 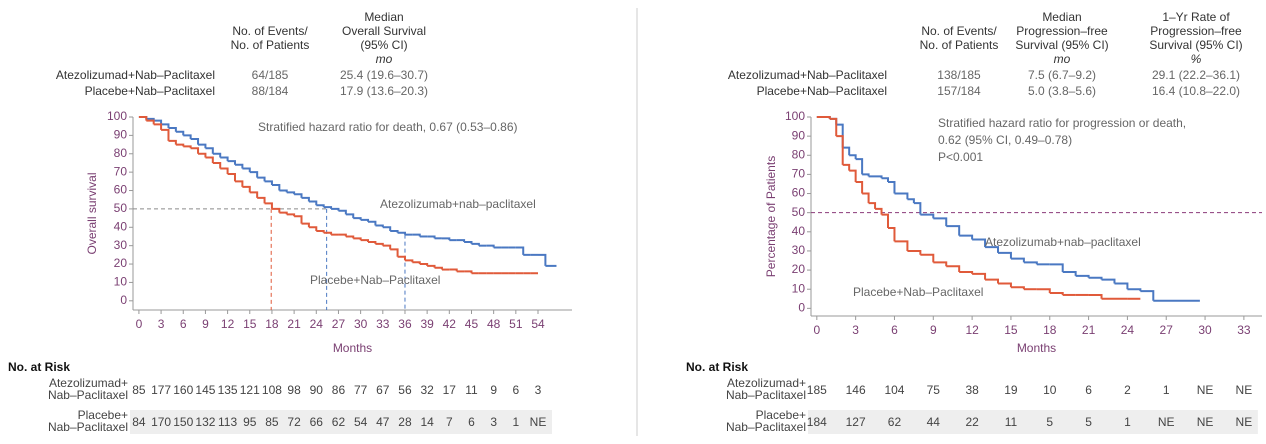 I want to click on x-tick-label: 15, so click(x=250, y=324).